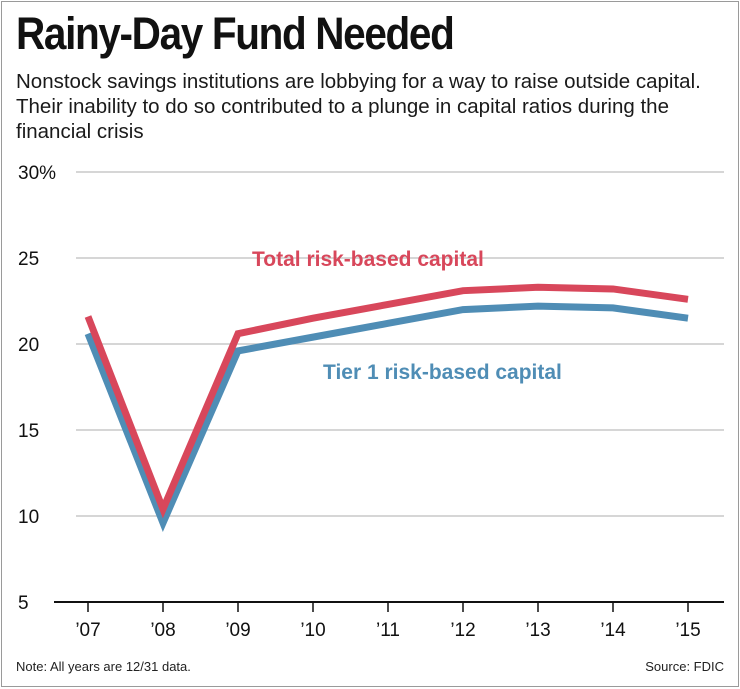 Image resolution: width=740 pixels, height=689 pixels. I want to click on x-axis, so click(389, 606).